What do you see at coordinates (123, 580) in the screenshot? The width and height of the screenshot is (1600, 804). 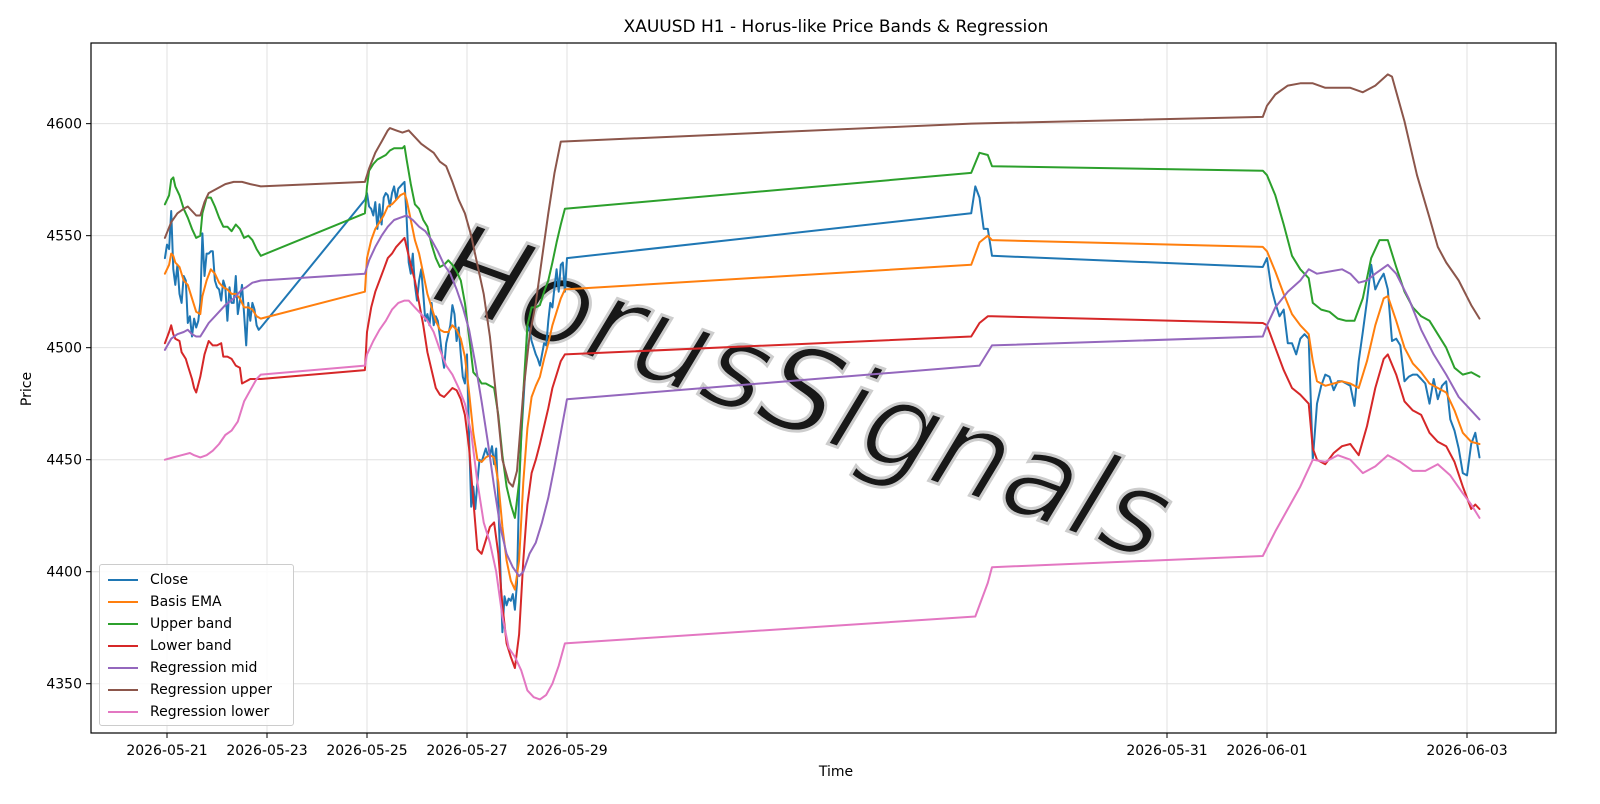 I see `legend-swatch-close` at bounding box center [123, 580].